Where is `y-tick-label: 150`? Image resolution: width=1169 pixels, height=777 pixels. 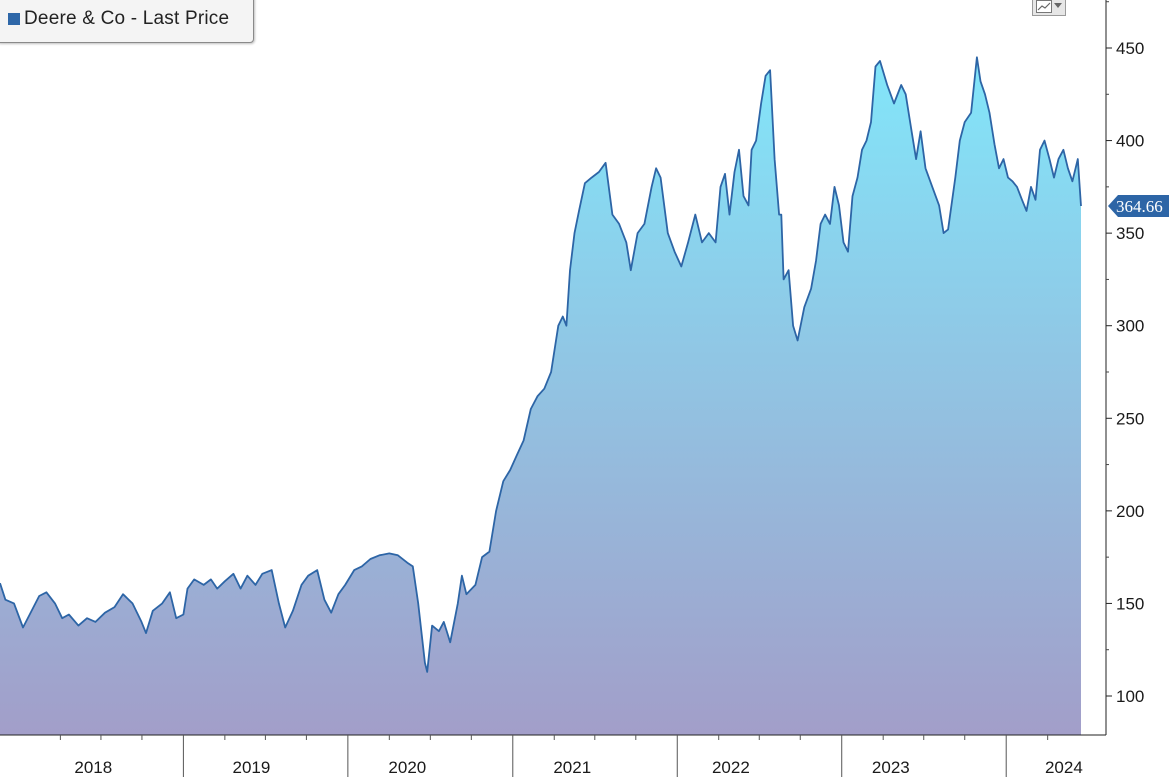
y-tick-label: 150 is located at coordinates (1130, 603).